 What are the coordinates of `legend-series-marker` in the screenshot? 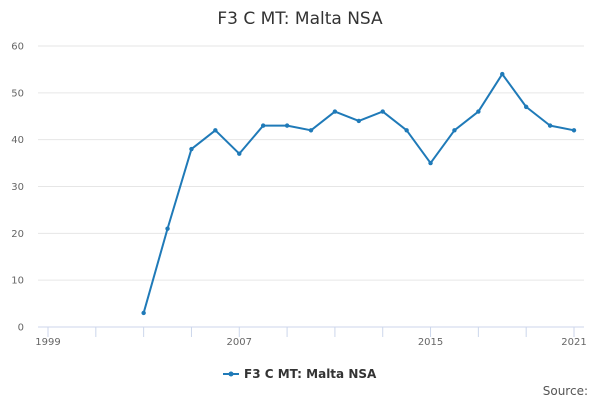 It's located at (231, 374).